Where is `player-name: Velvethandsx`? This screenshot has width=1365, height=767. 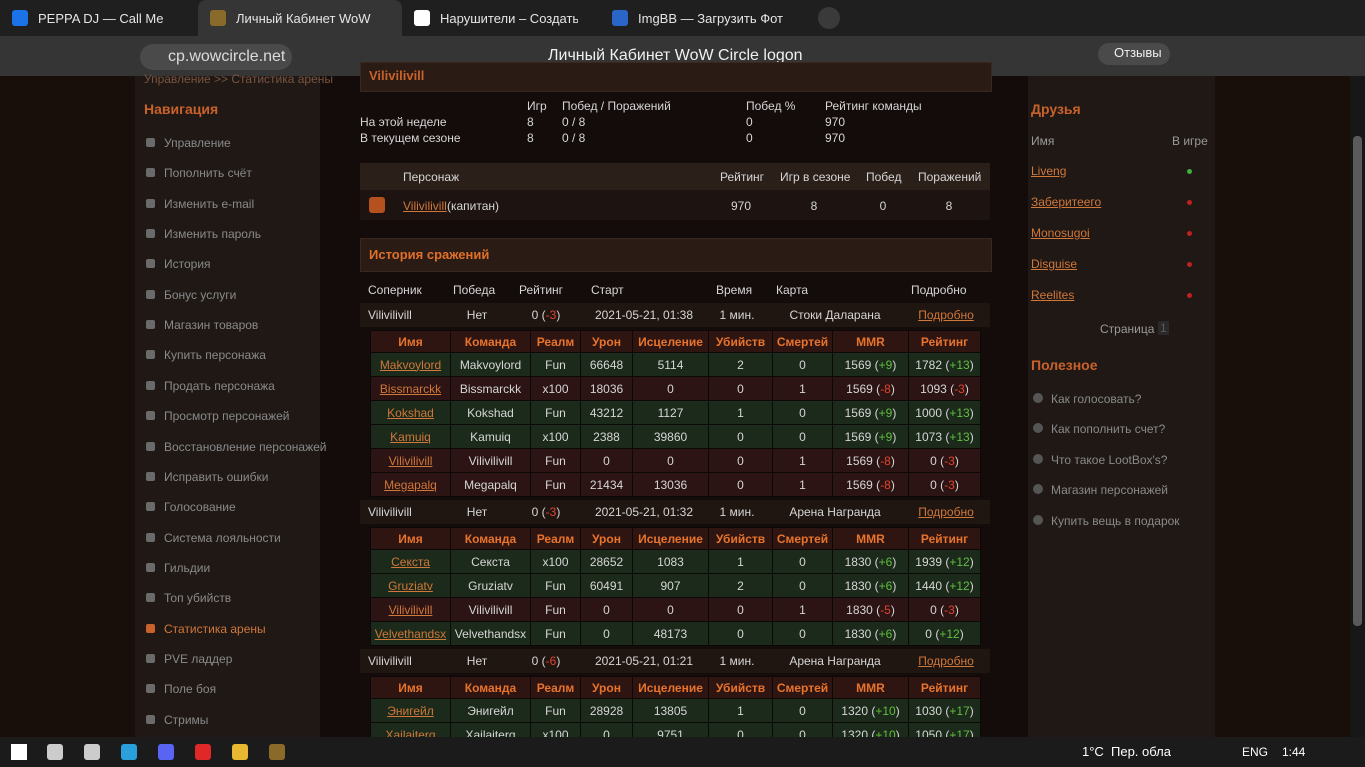
player-name: Velvethandsx is located at coordinates (410, 633).